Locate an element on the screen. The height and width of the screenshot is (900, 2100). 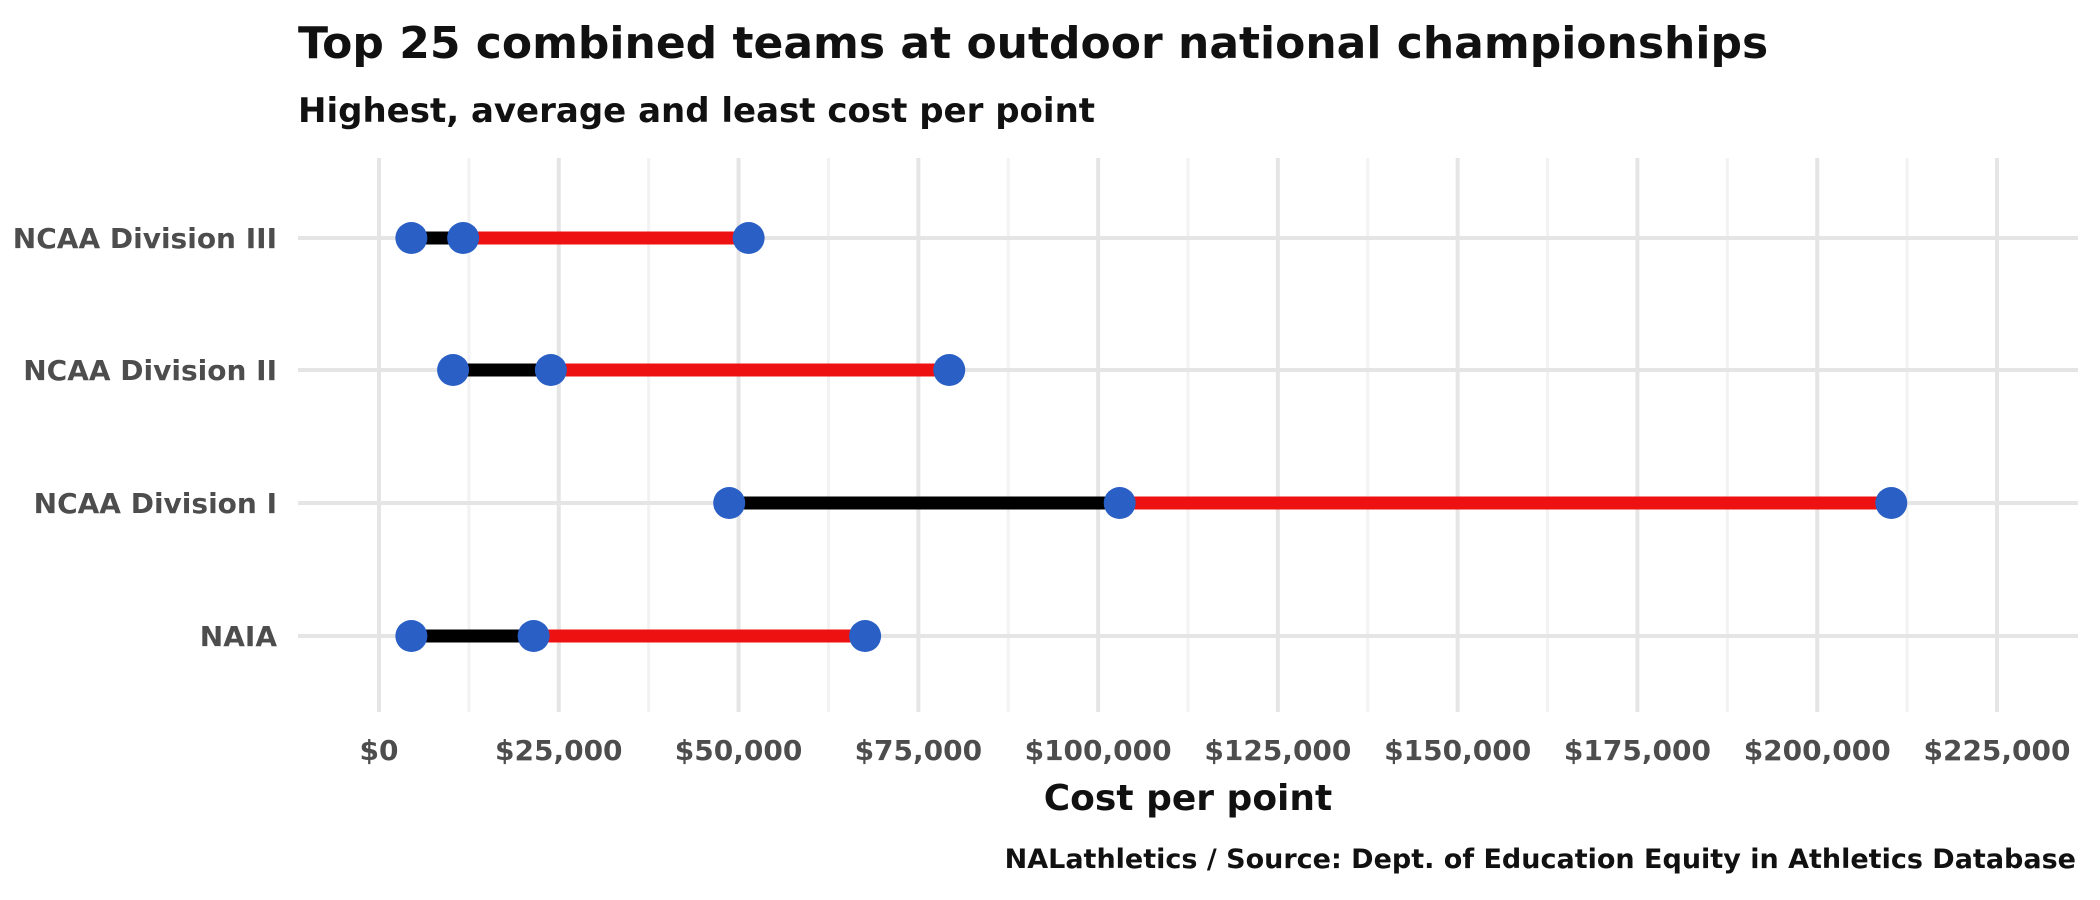
x-tick-label: $50,000 is located at coordinates (739, 750).